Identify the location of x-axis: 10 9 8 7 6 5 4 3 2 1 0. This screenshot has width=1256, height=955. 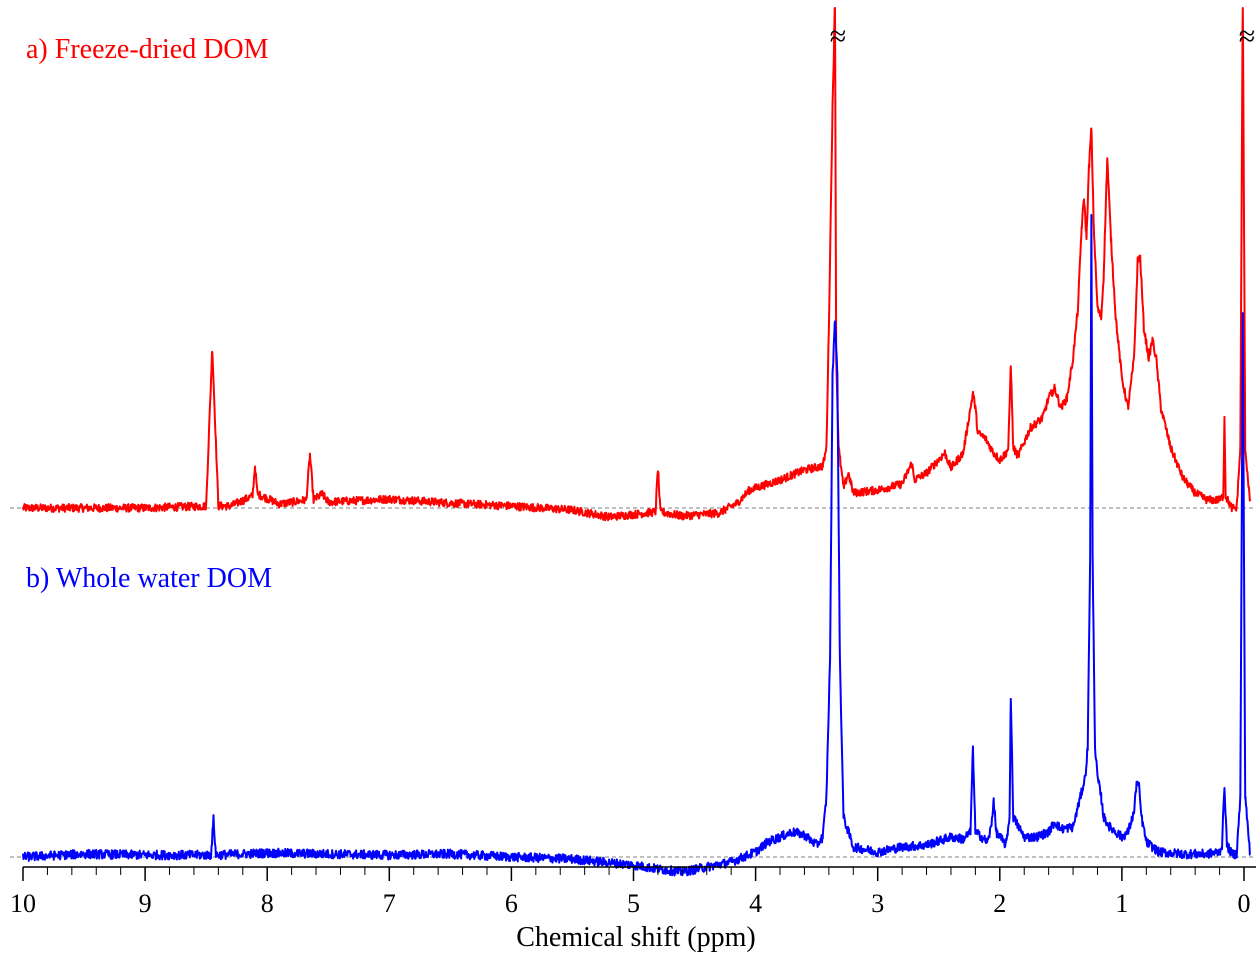
(633, 892).